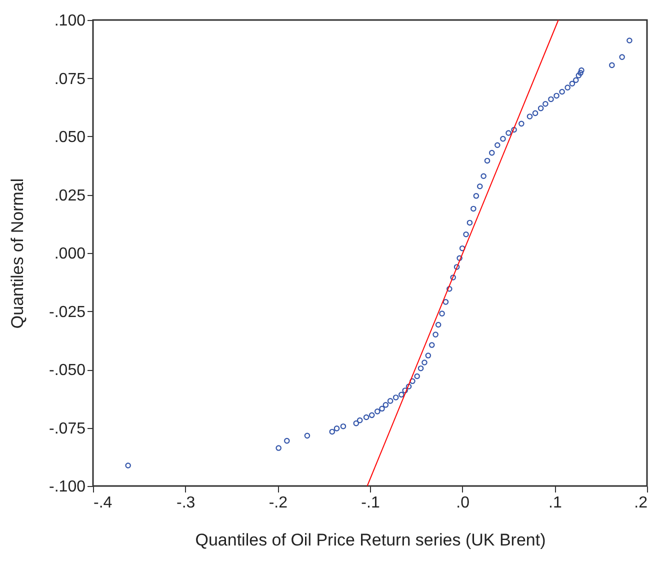 This screenshot has width=666, height=566. Describe the element at coordinates (103, 503) in the screenshot. I see `x-tick-label: -.4` at that location.